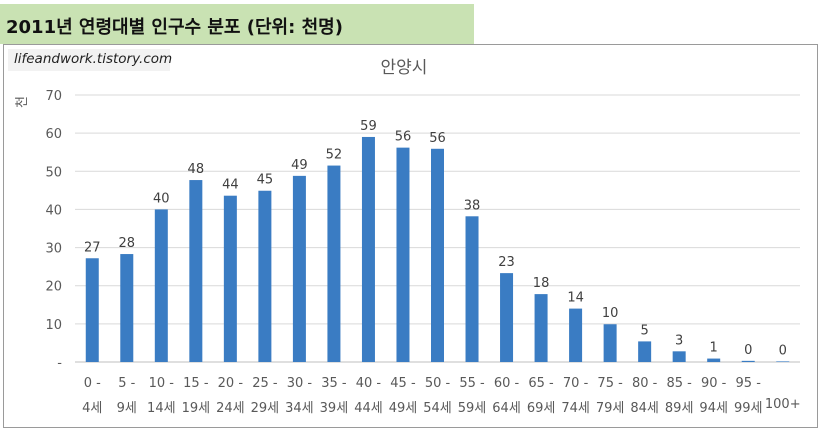  I want to click on data-label: 3, so click(679, 340).